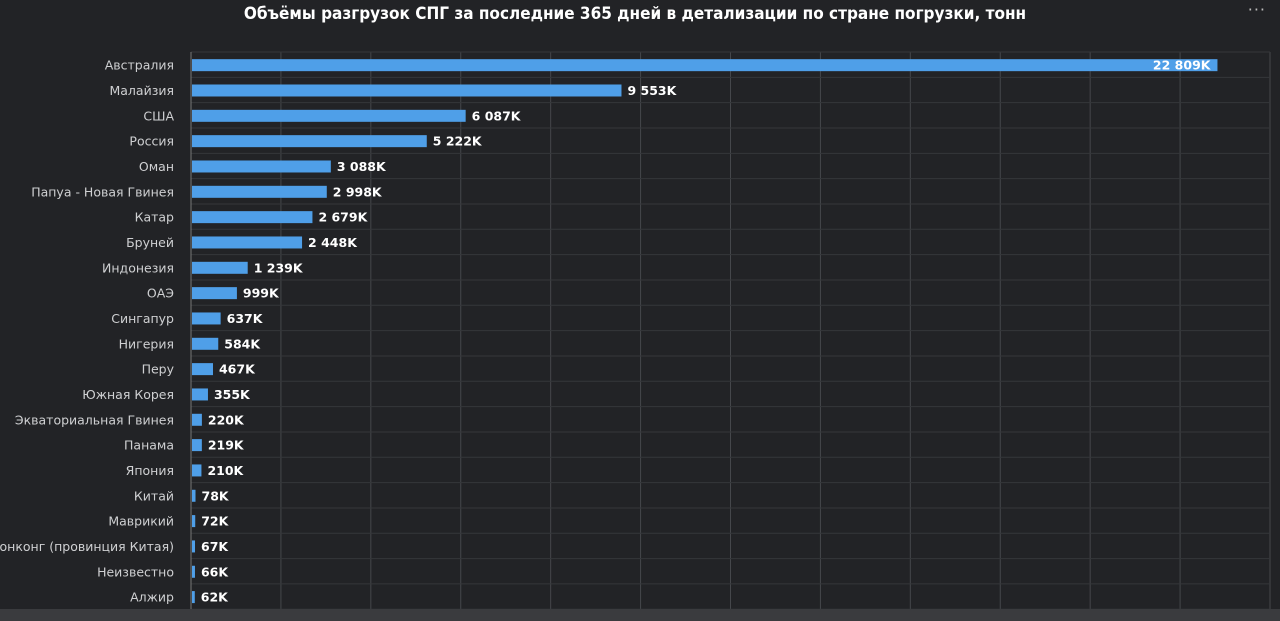 Image resolution: width=1280 pixels, height=621 pixels. I want to click on category-label: Перу, so click(158, 369).